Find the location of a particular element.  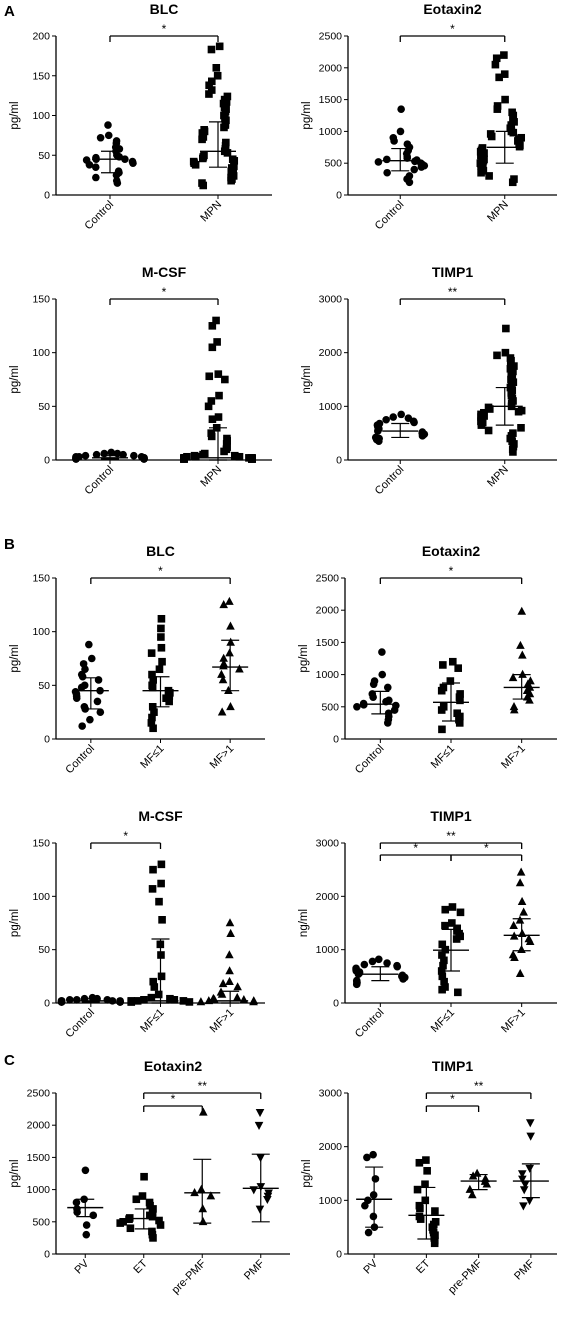

chart-title: Eotaxin2 is located at coordinates (452, 9).